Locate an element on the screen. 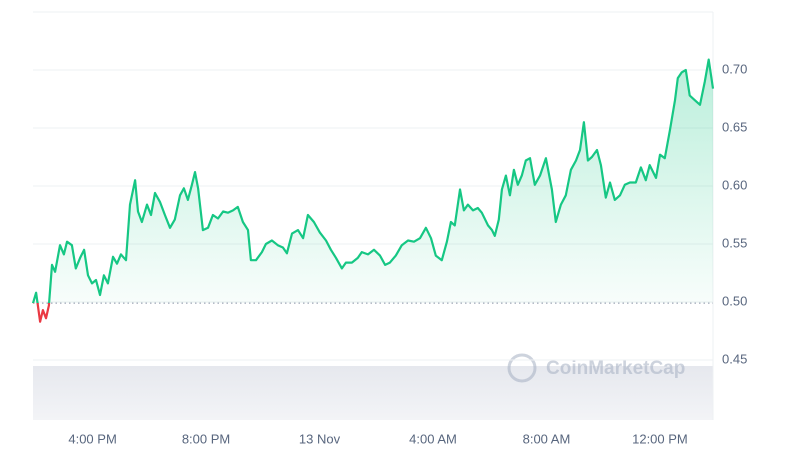 This screenshot has width=800, height=460. watermark-text: CoinMarketCap is located at coordinates (615, 368).